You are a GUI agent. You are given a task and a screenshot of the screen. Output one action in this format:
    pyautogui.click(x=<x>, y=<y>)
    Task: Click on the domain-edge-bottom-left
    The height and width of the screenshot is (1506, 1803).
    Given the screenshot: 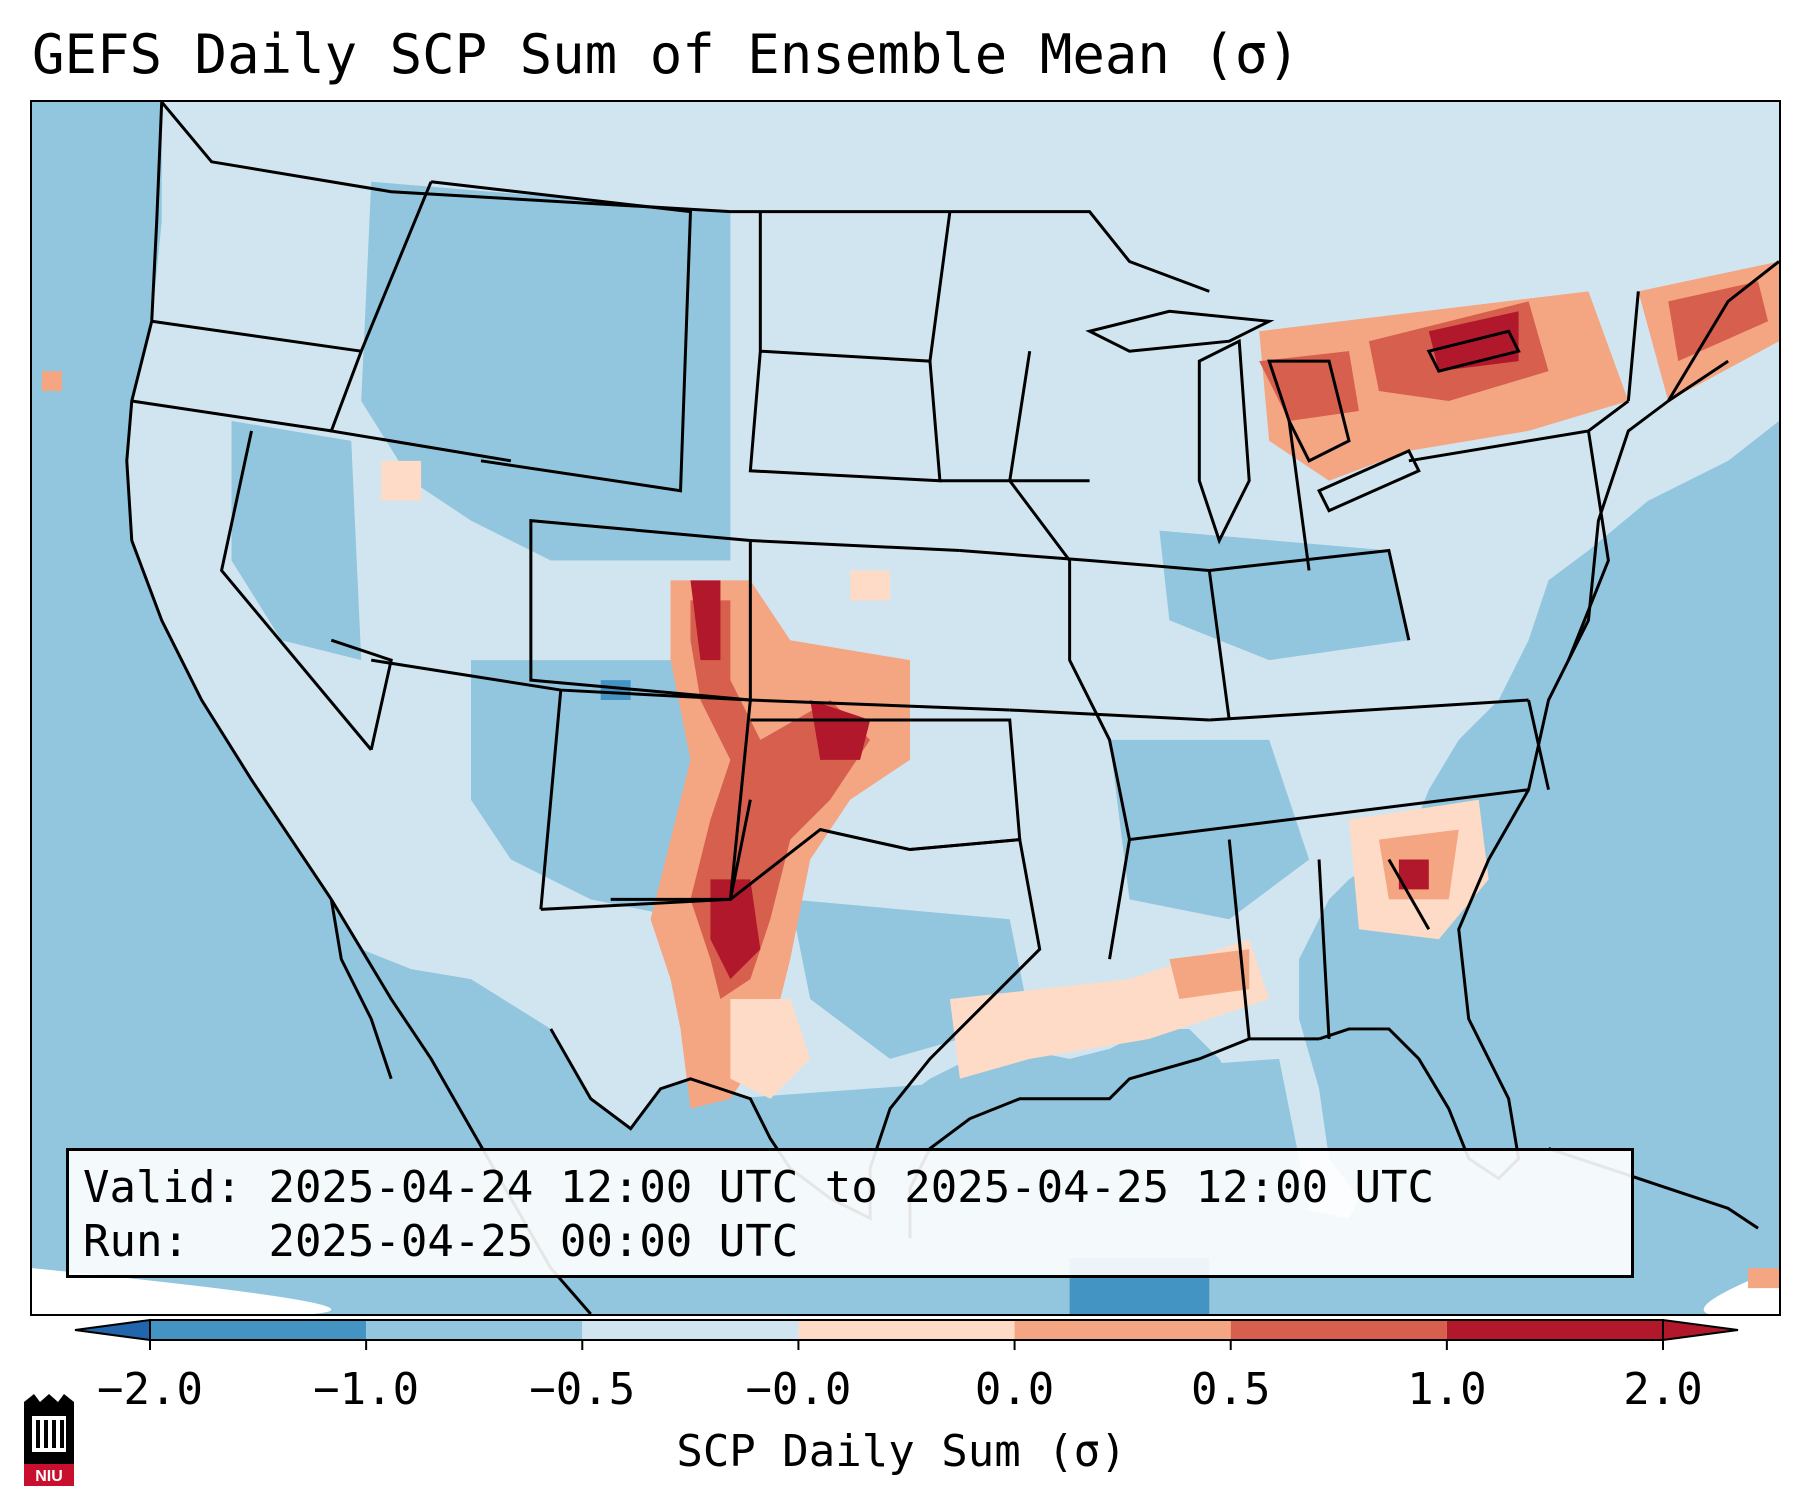 What is the action you would take?
    pyautogui.click(x=181, y=1291)
    